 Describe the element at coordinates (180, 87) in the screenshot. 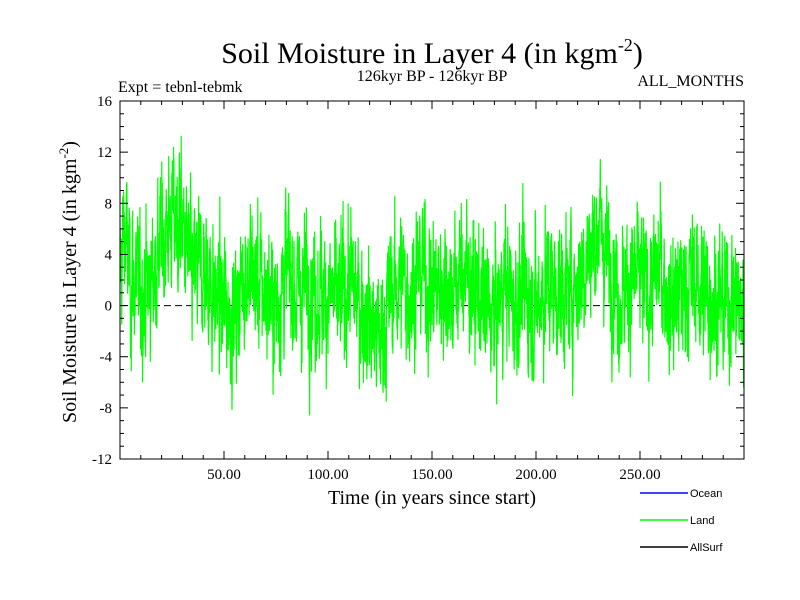

I see `experiment-label: Expt = tebnl-tebmk` at that location.